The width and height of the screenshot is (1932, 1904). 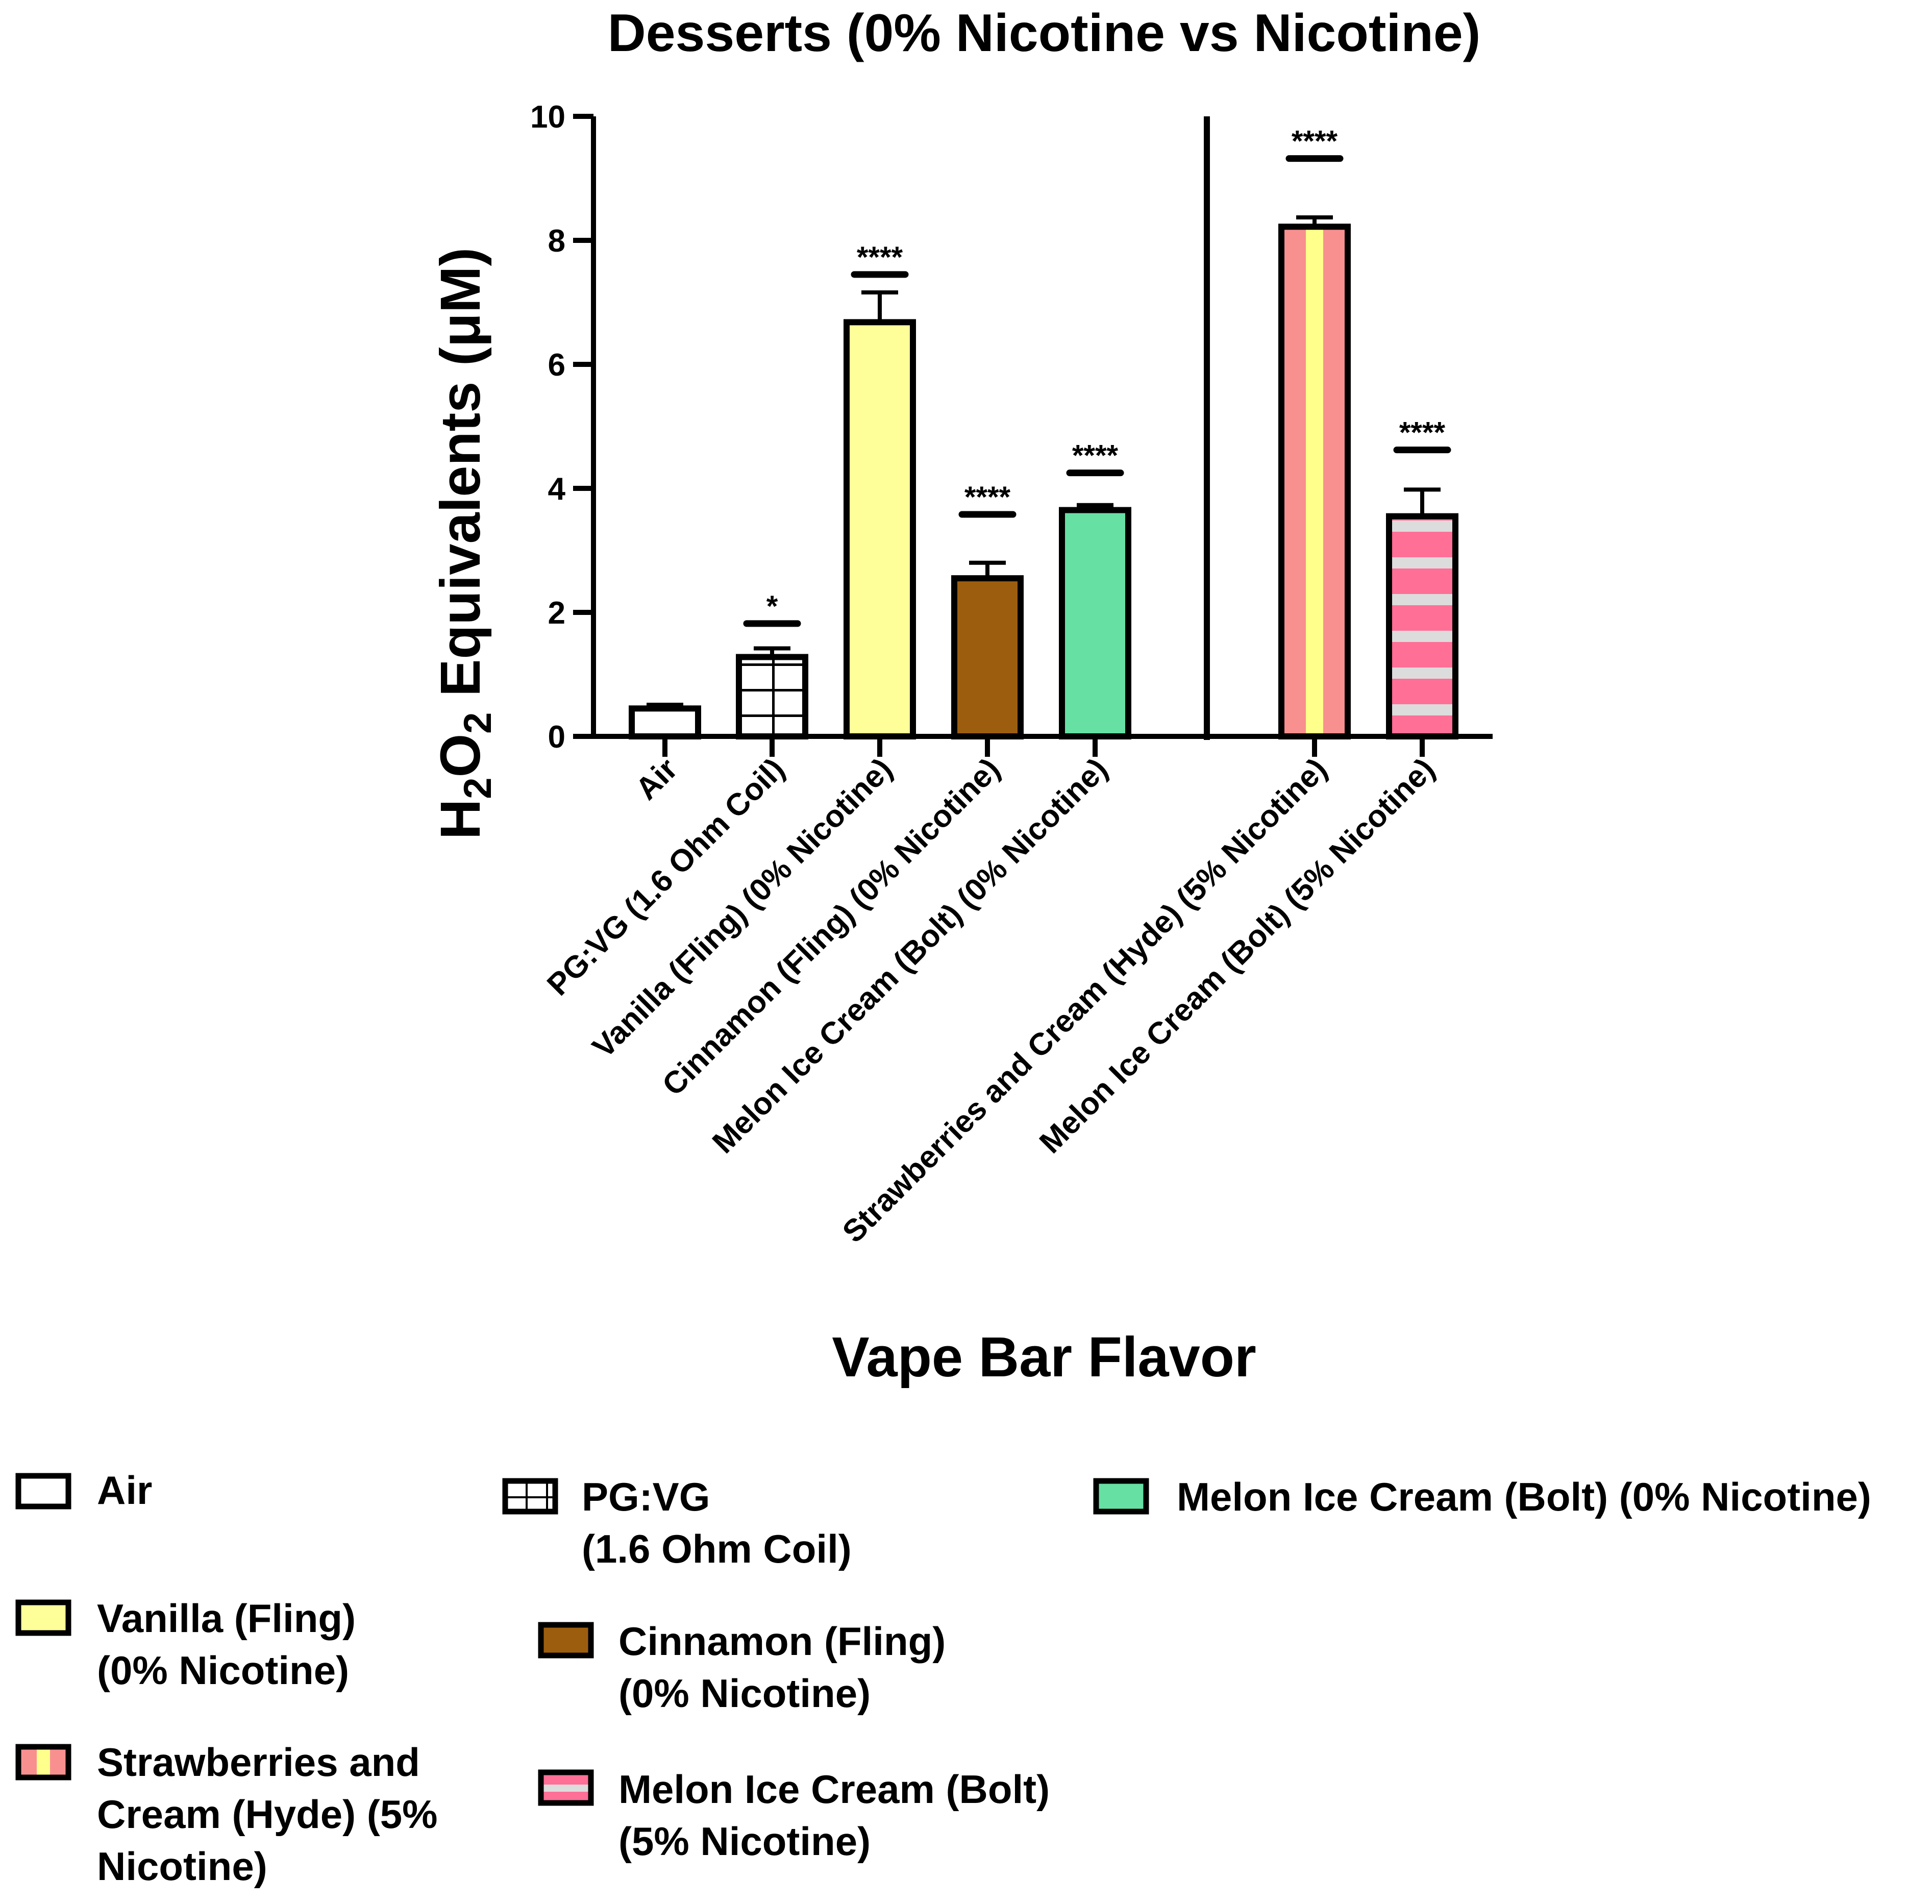 I want to click on y-axis-label-part: Equivalents (μM), so click(x=460, y=480).